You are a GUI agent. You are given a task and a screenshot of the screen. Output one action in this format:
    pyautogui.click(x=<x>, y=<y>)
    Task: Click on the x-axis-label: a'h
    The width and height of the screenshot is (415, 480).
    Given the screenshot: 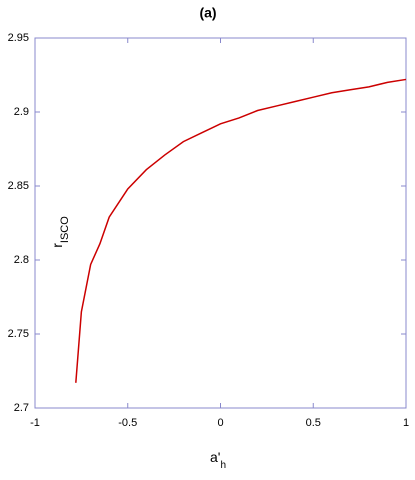 What is the action you would take?
    pyautogui.click(x=218, y=460)
    